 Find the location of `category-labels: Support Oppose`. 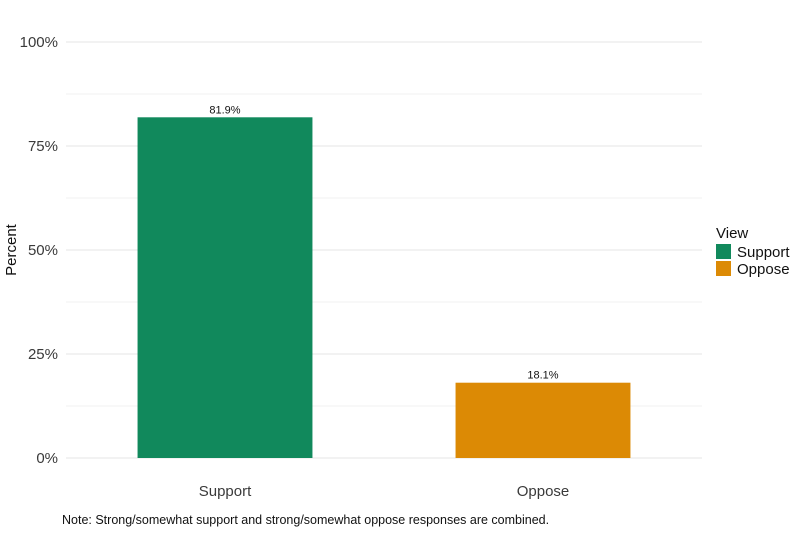

category-labels: Support Oppose is located at coordinates (384, 491).